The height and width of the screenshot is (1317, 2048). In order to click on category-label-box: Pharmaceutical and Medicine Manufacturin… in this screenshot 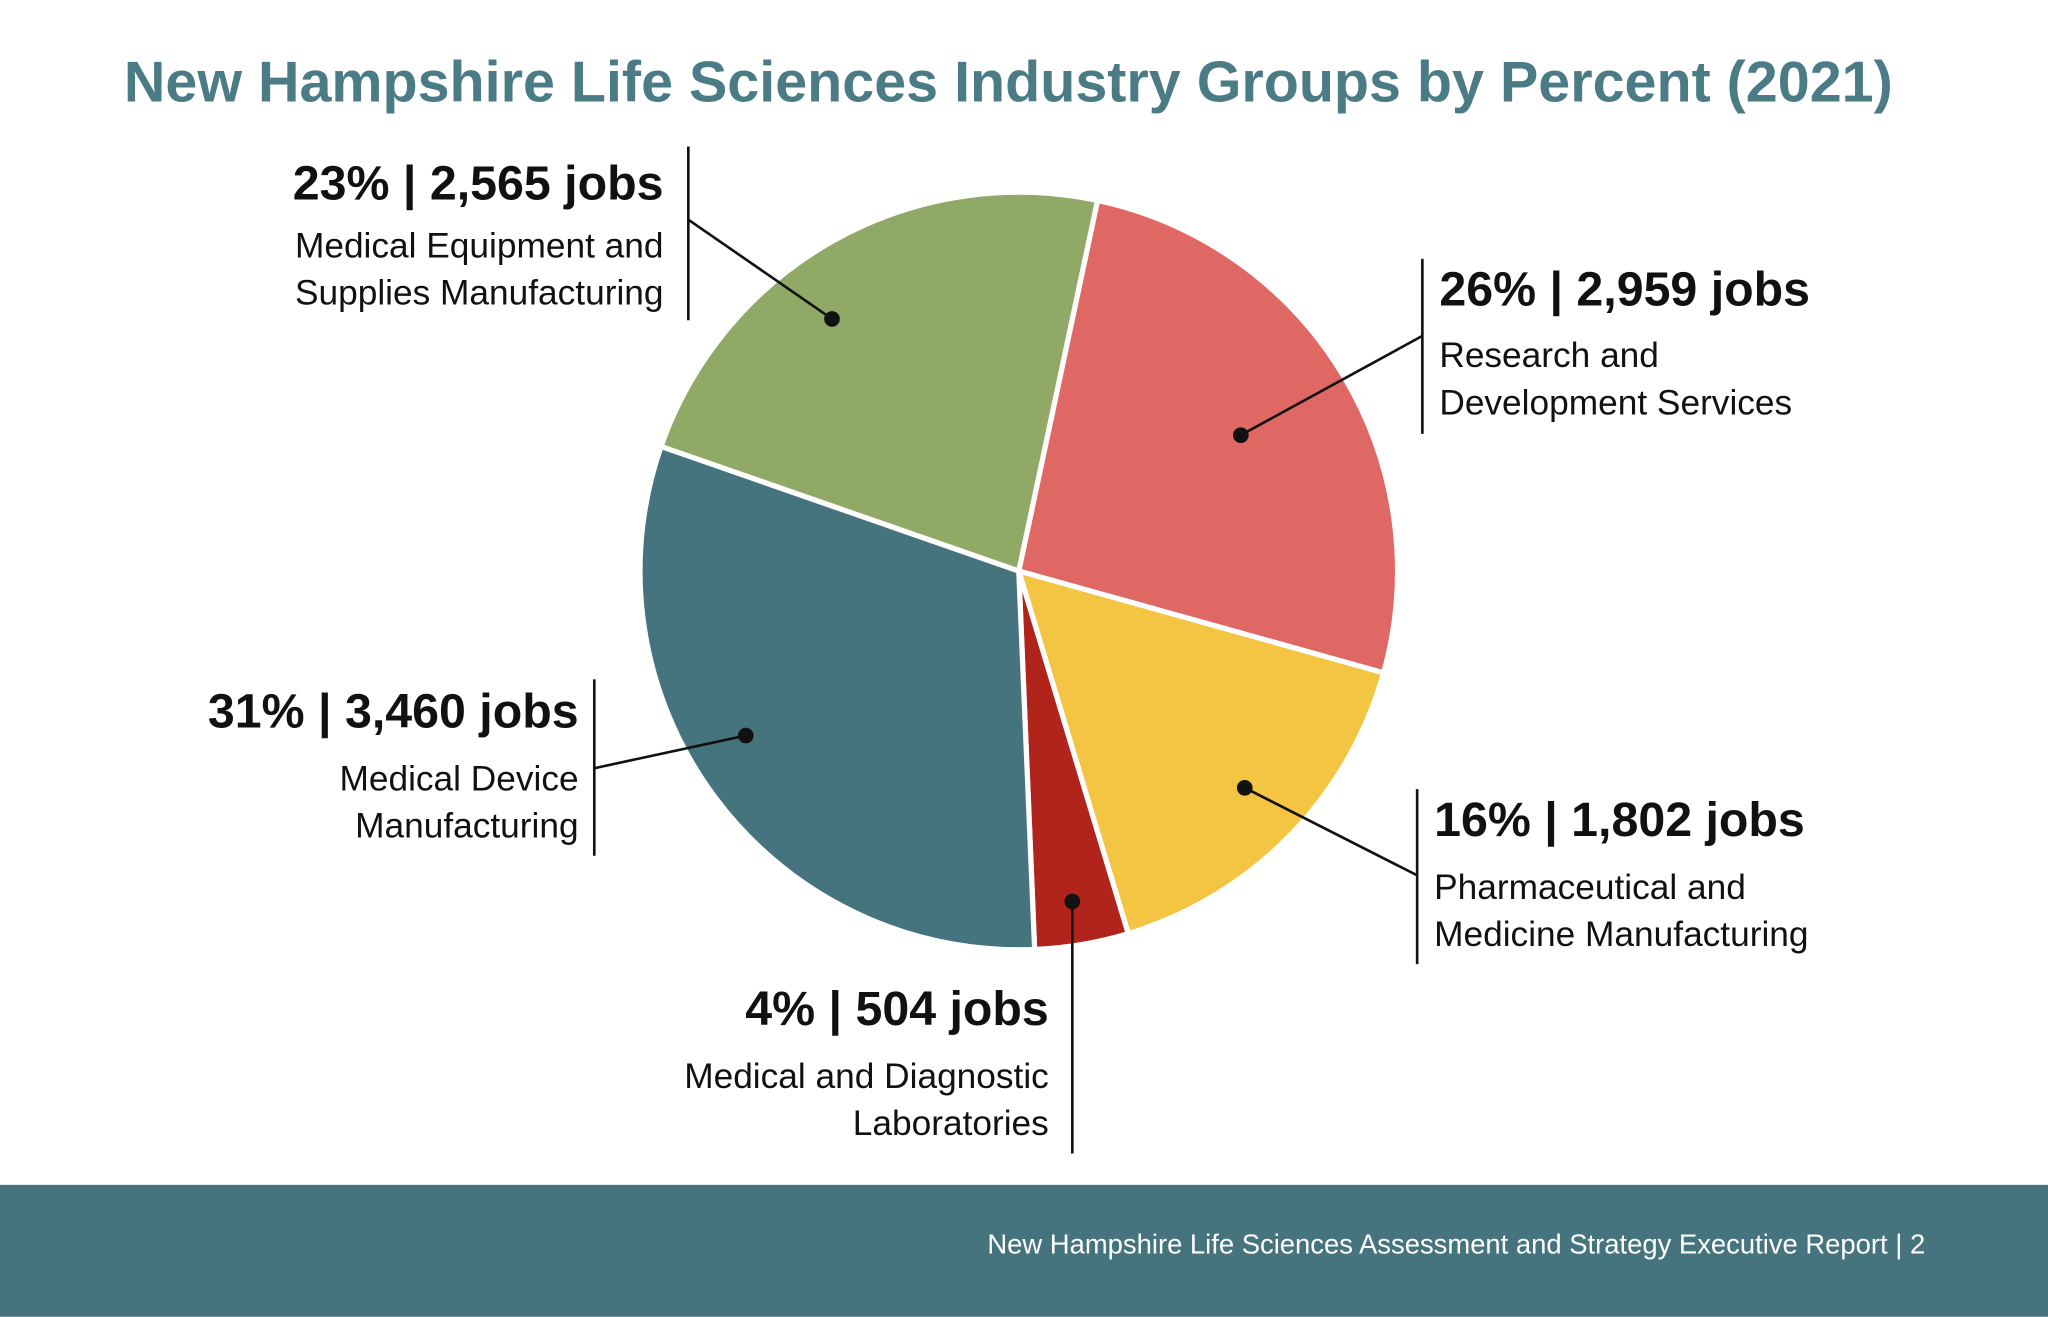, I will do `click(1621, 910)`.